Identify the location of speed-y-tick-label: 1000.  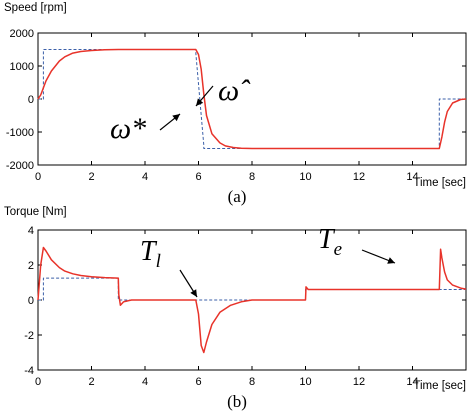
(22, 67).